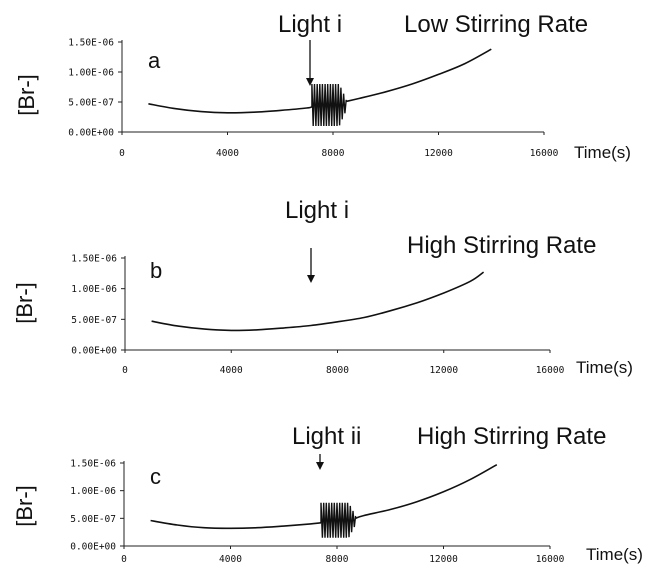  I want to click on annotation-label: Light ii, so click(326, 436).